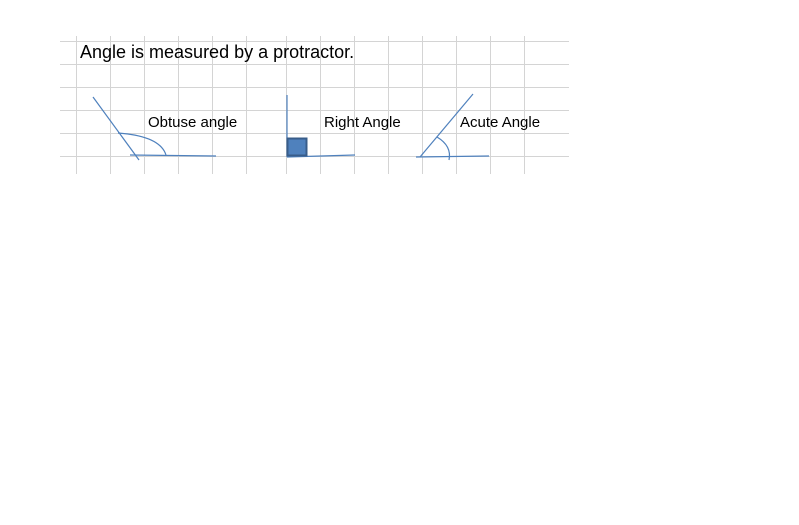 The image size is (799, 525). I want to click on acute-angle-ray-horizontal, so click(452, 156).